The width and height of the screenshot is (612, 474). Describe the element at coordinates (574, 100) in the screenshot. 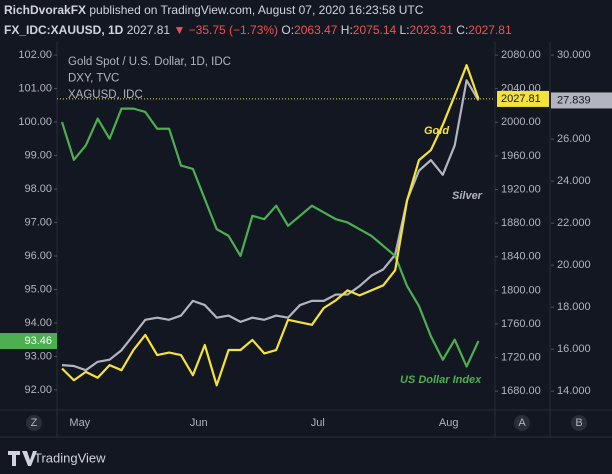

I see `price-tag-label: 27.839` at that location.